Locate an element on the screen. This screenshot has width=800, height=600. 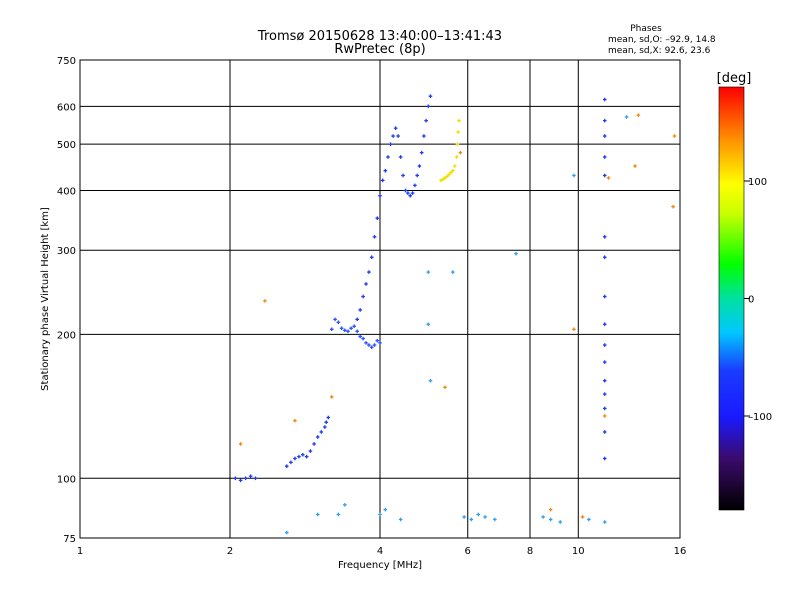
y-tick-label: 500 is located at coordinates (66, 145).